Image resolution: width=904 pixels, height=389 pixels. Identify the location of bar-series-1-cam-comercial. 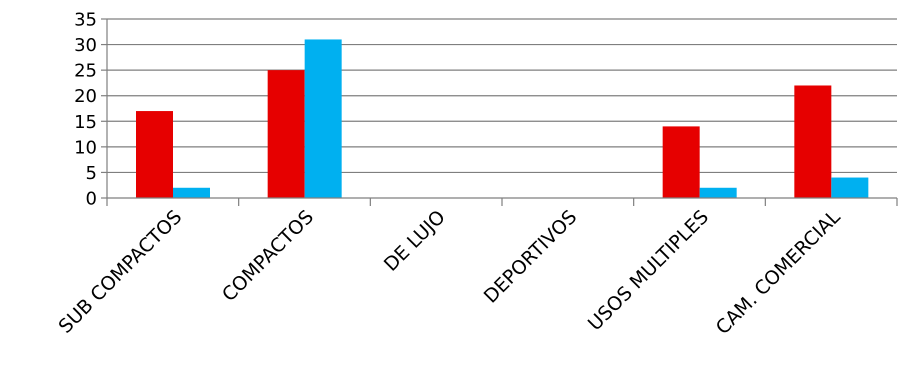
(813, 141).